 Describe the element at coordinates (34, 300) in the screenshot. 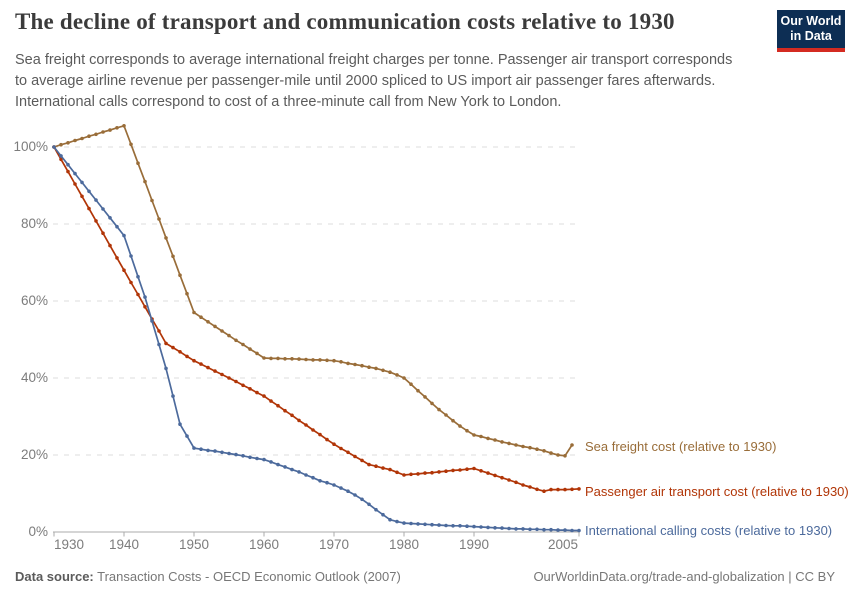

I see `y-axis-label: 60%` at that location.